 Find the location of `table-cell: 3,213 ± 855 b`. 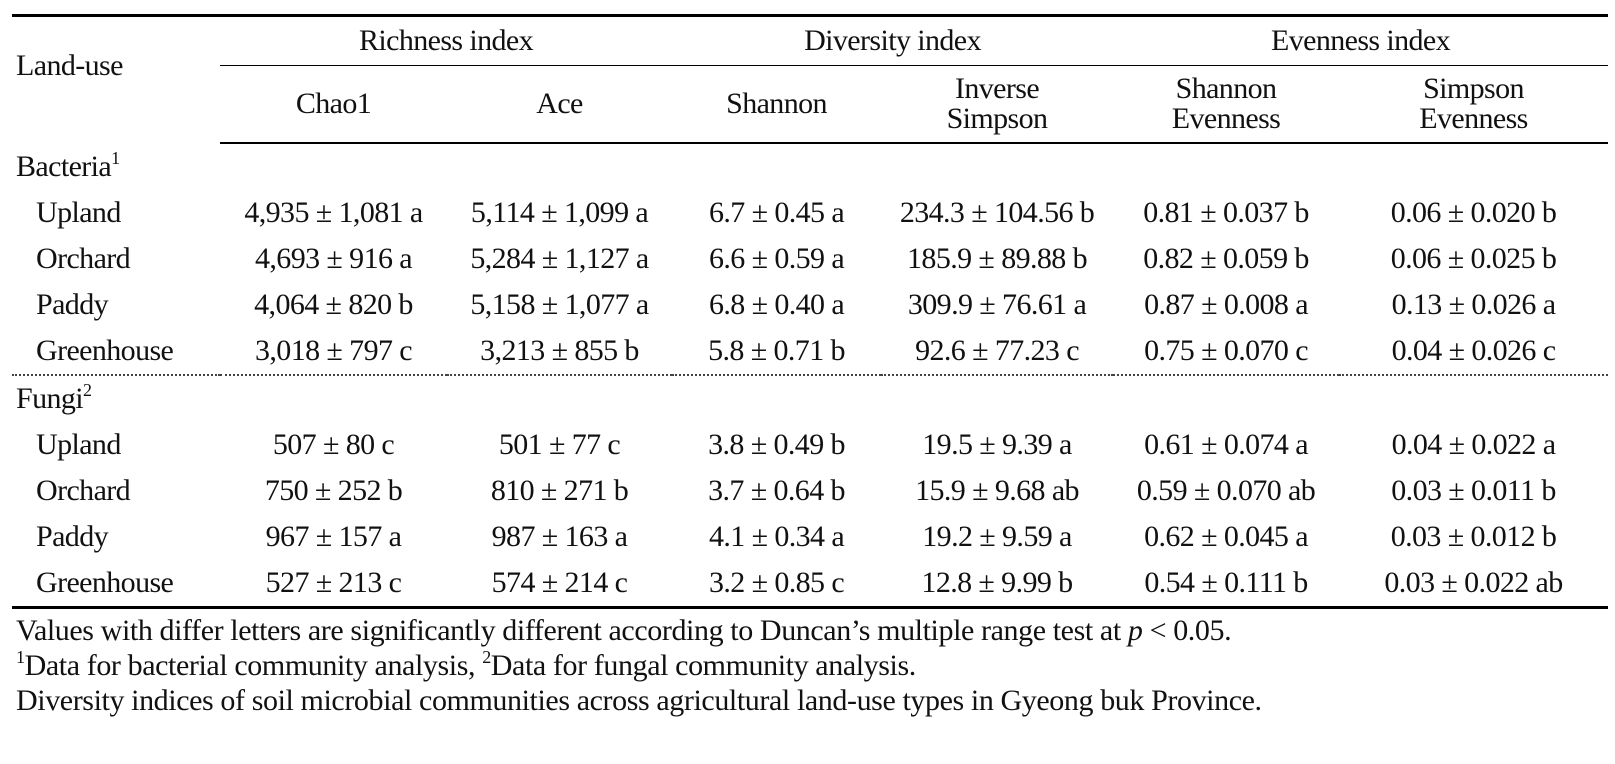

table-cell: 3,213 ± 855 b is located at coordinates (560, 352).